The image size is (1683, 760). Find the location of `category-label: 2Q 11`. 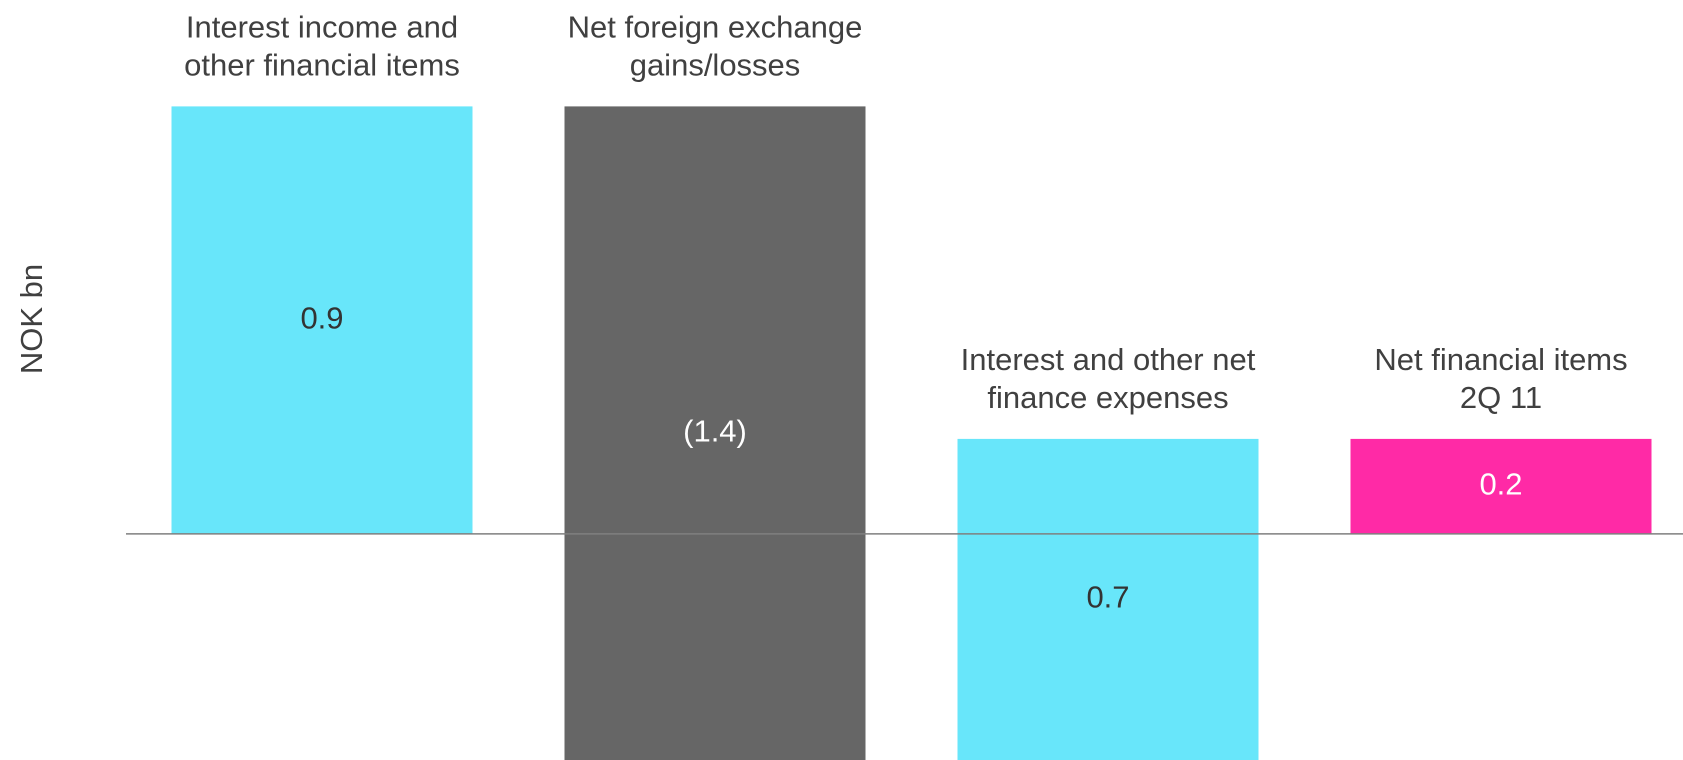

category-label: 2Q 11 is located at coordinates (1501, 397).